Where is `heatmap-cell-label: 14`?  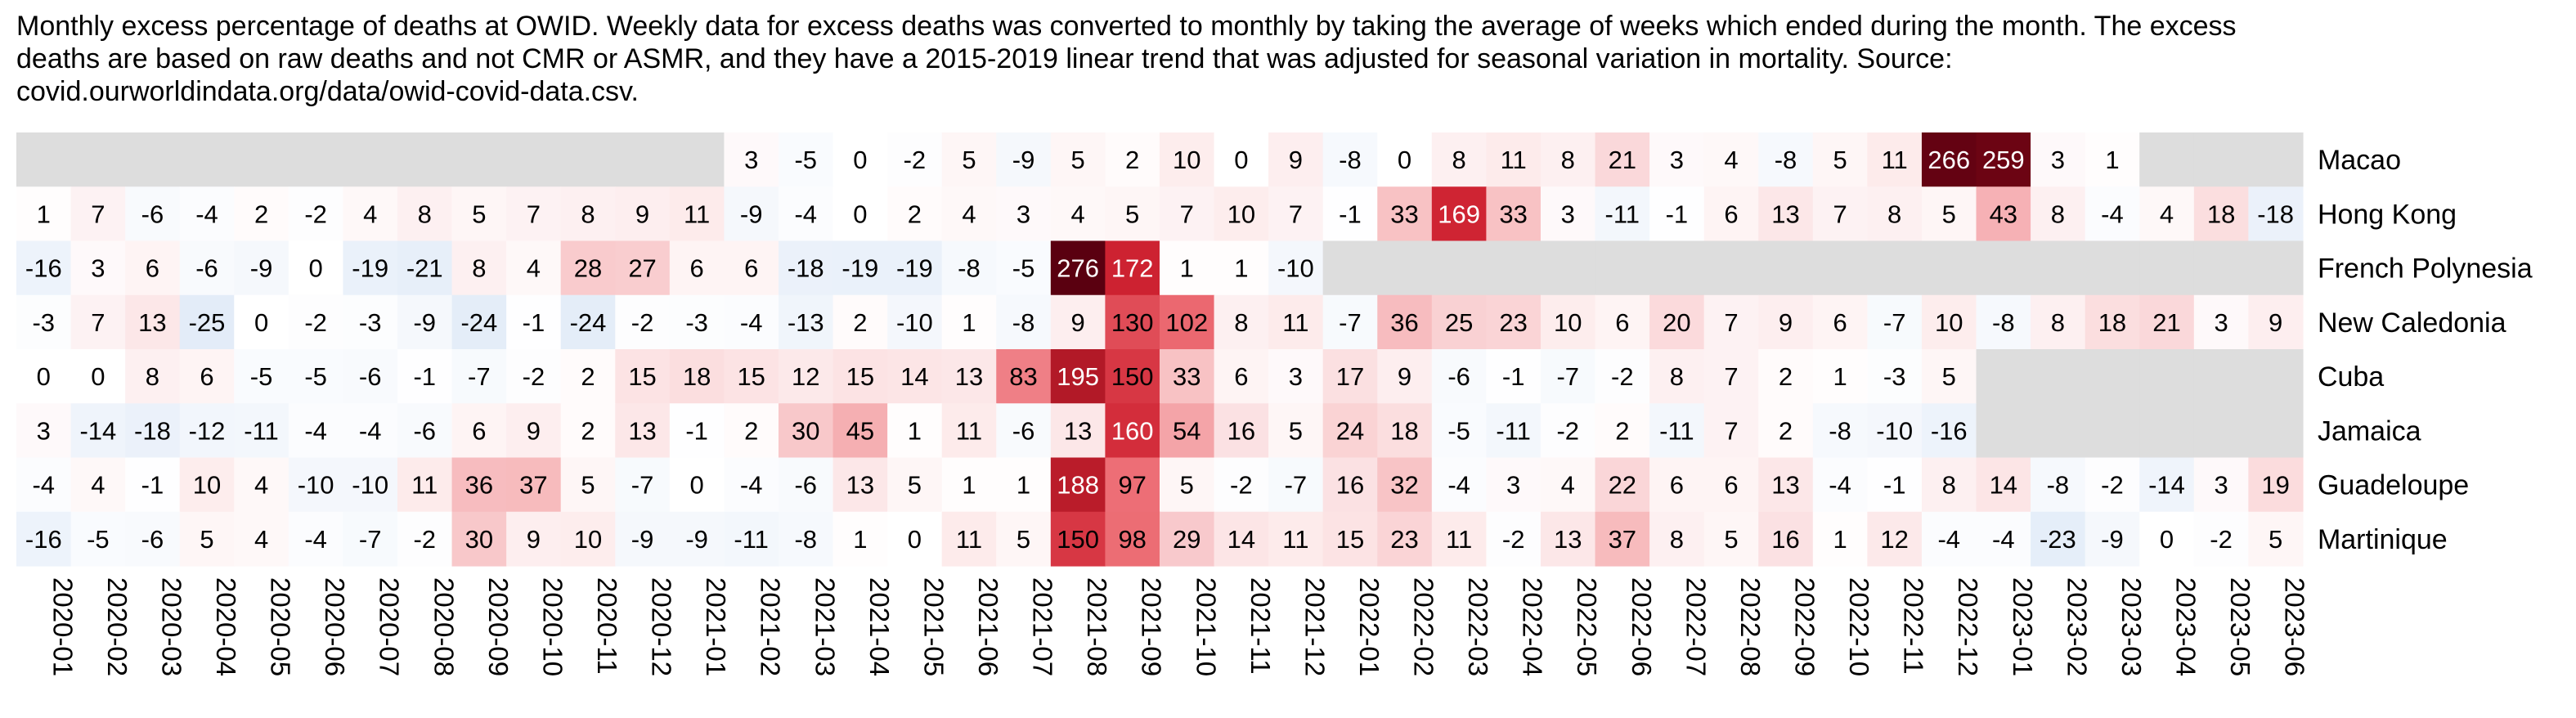
heatmap-cell-label: 14 is located at coordinates (1241, 539).